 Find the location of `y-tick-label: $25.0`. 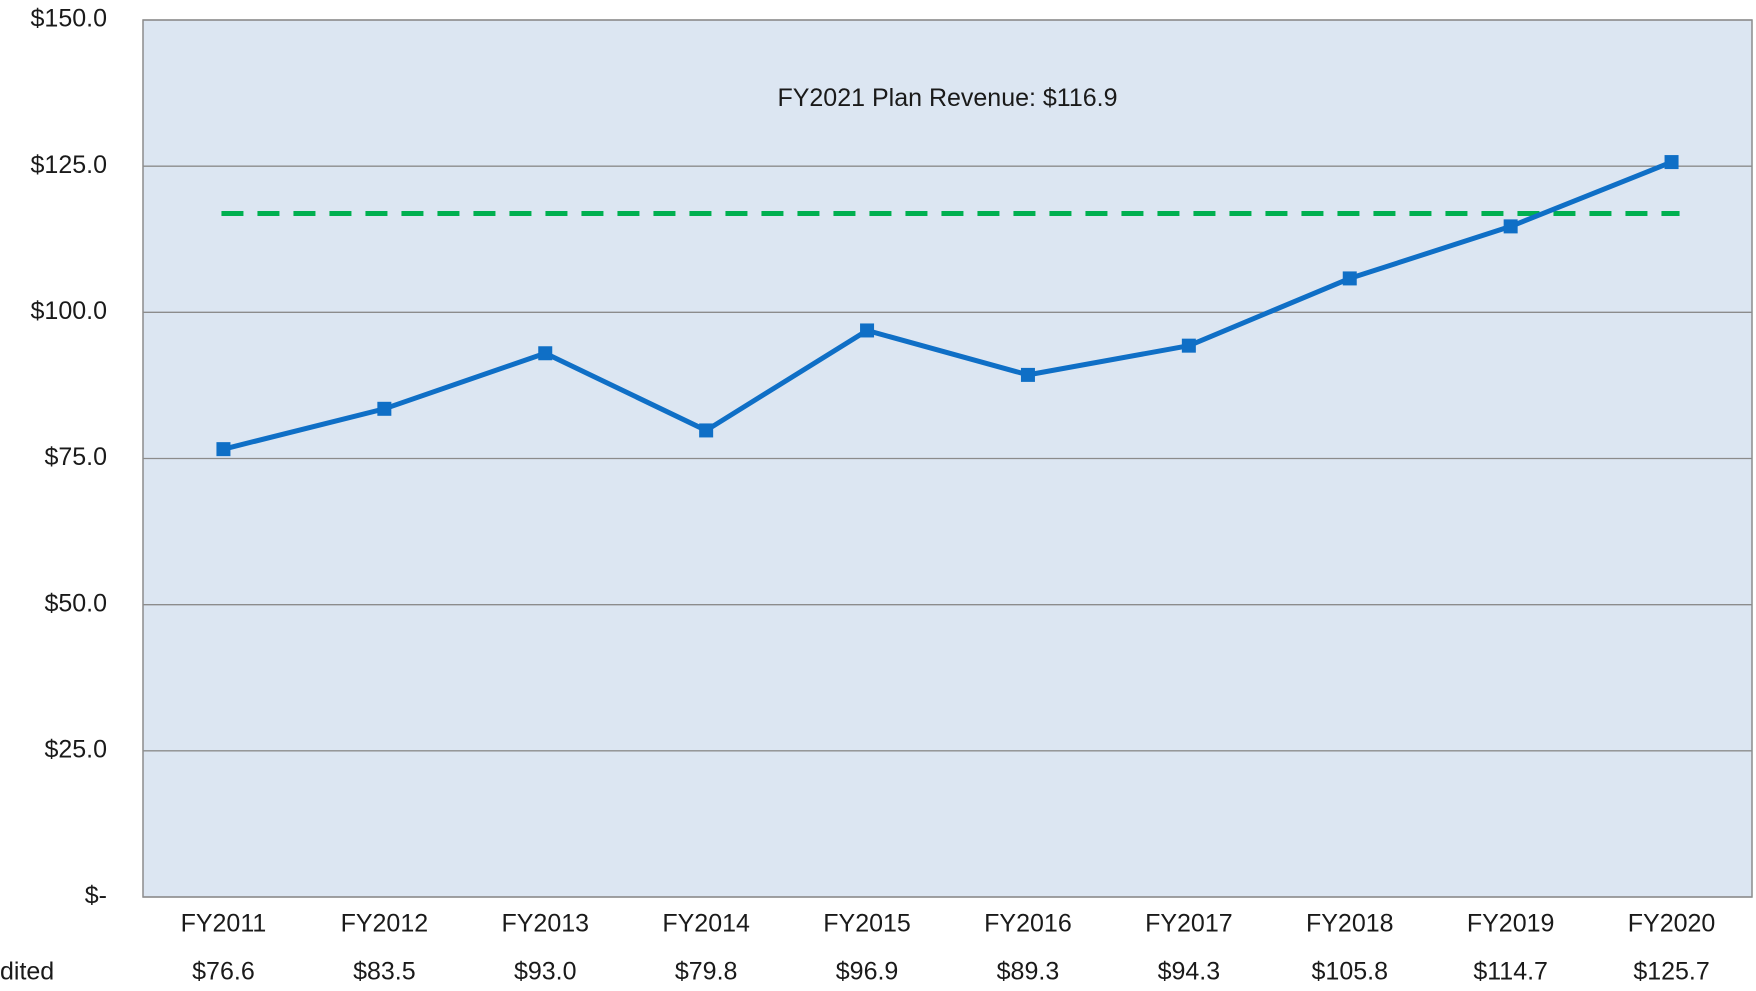

y-tick-label: $25.0 is located at coordinates (75, 749).